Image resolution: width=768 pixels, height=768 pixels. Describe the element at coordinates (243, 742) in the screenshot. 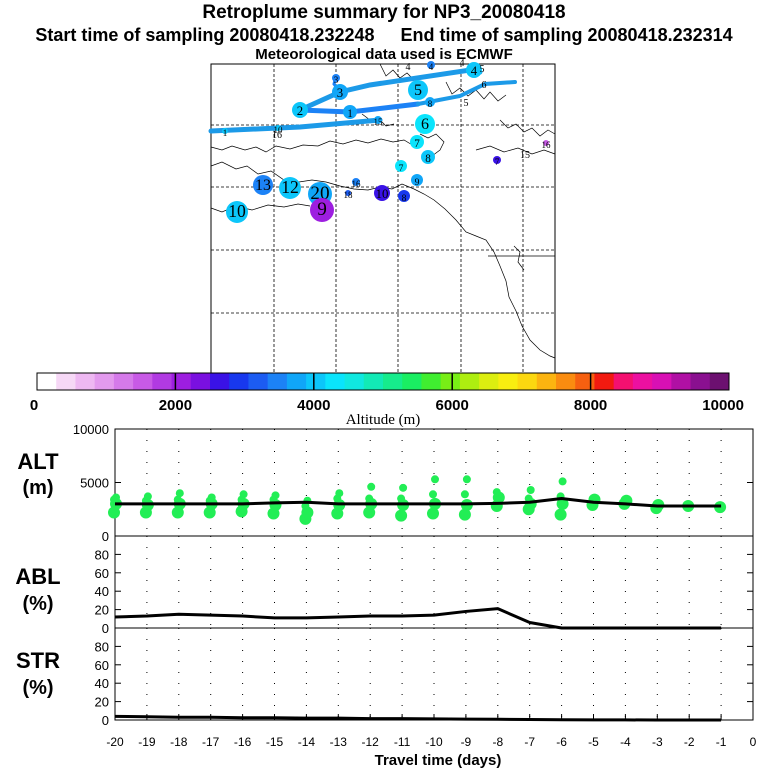

I see `x-tick-label: -16` at that location.